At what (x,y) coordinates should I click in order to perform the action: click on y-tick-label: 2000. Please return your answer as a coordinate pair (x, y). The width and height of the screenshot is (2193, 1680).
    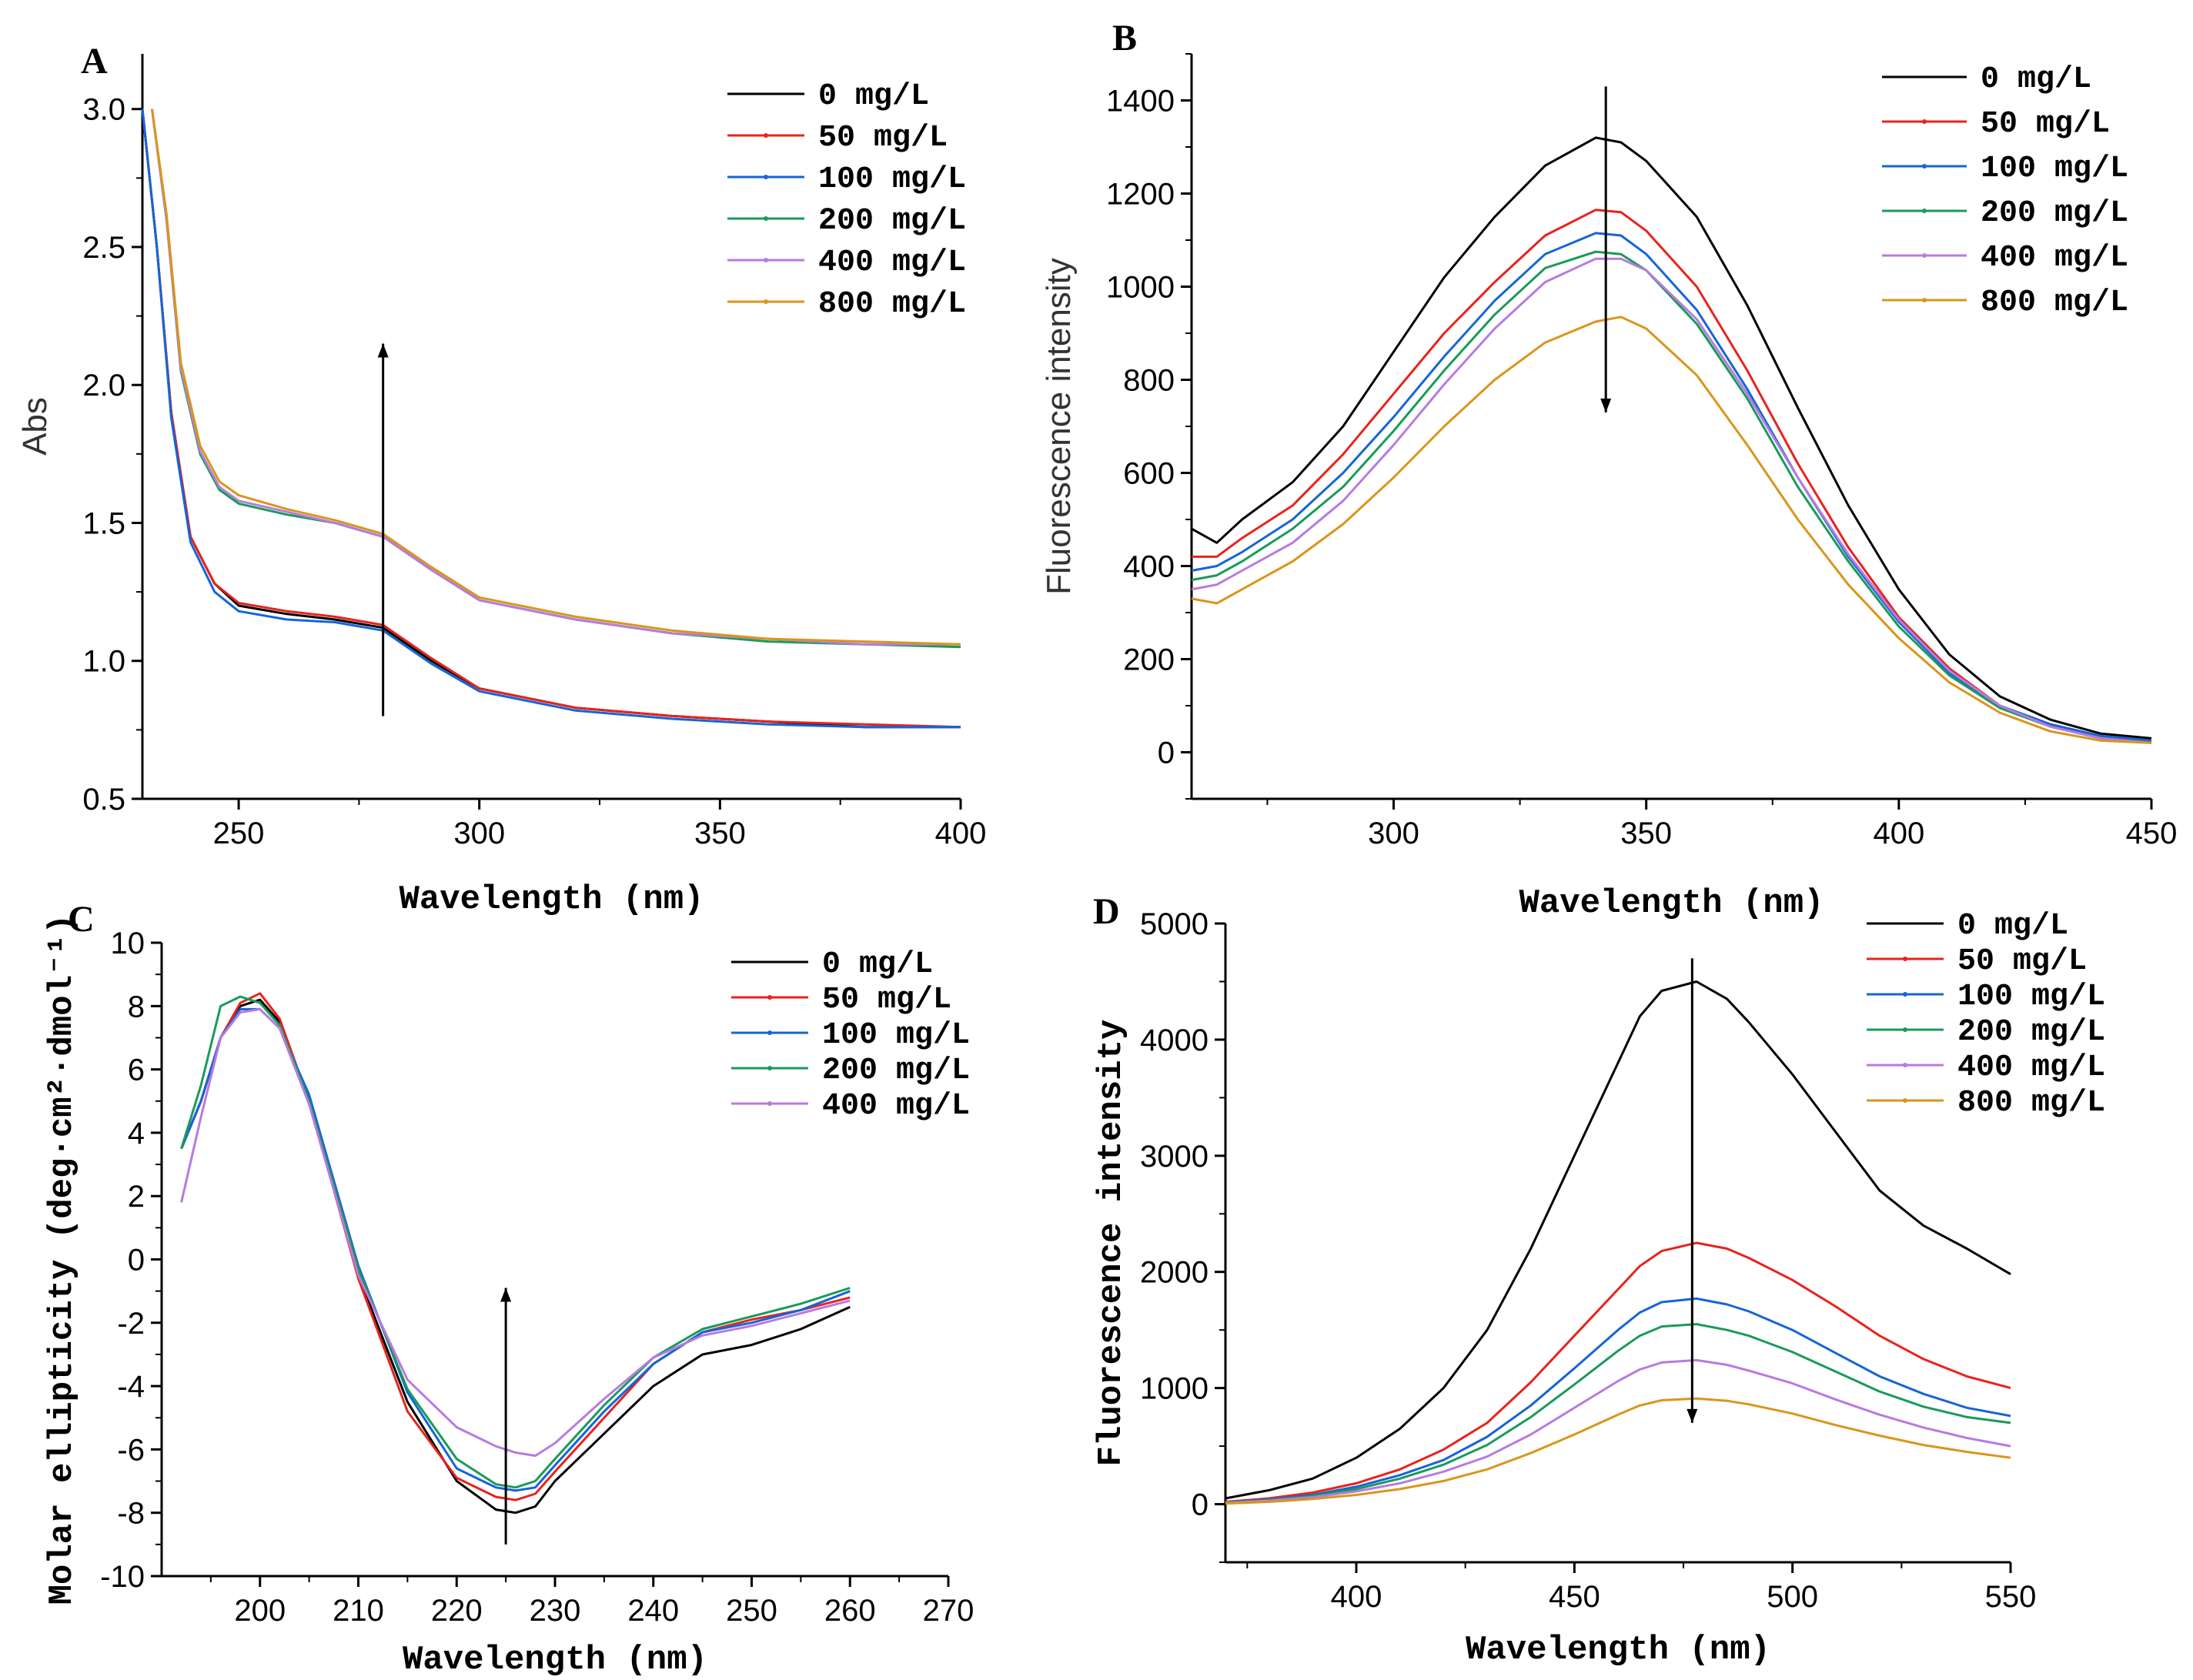
    Looking at the image, I should click on (1174, 1273).